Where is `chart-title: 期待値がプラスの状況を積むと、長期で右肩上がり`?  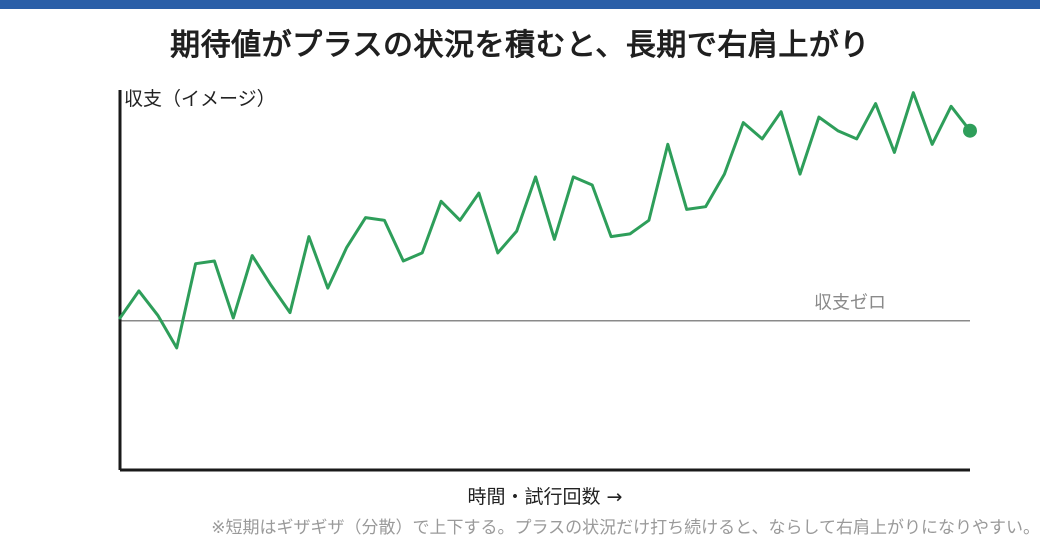
chart-title: 期待値がプラスの状況を積むと、長期で右肩上がり is located at coordinates (520, 45).